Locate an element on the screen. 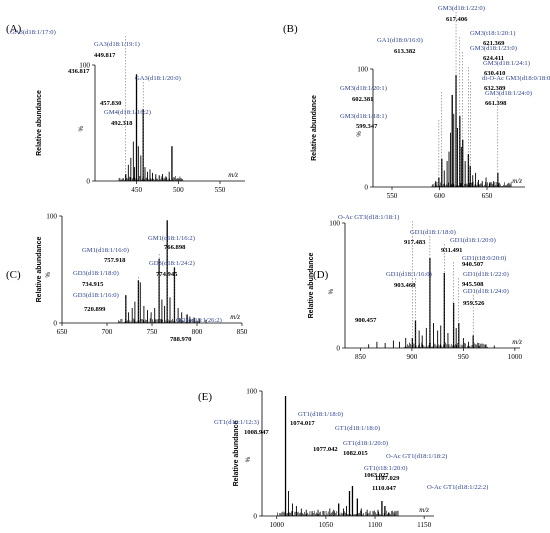 This screenshot has height=533, width=550. peak-value-label: 617.406 is located at coordinates (457, 19).